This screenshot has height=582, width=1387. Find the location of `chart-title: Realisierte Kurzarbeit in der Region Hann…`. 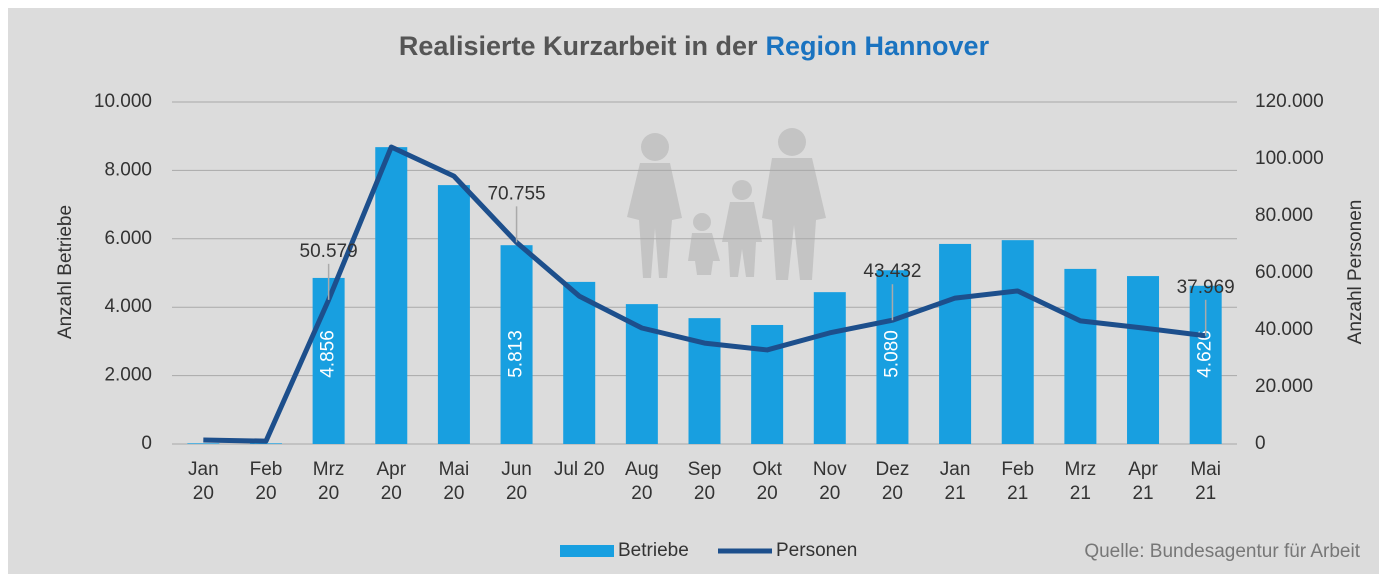

chart-title: Realisierte Kurzarbeit in der Region Hann… is located at coordinates (694, 46).